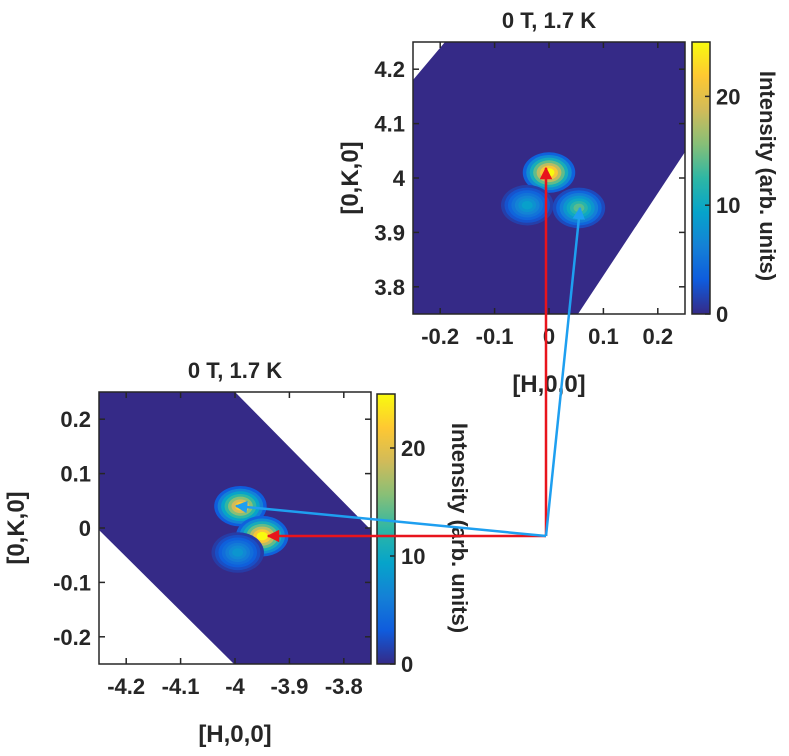 This screenshot has height=756, width=789. I want to click on blue-arrow-left, so click(390, 519).